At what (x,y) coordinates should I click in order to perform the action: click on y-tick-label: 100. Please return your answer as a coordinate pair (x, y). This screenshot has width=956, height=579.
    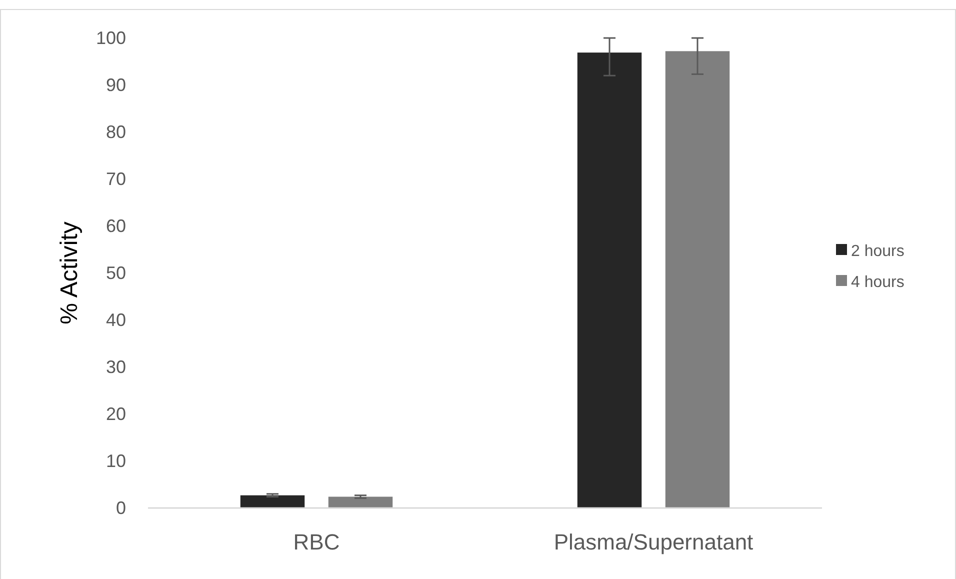
    Looking at the image, I should click on (111, 38).